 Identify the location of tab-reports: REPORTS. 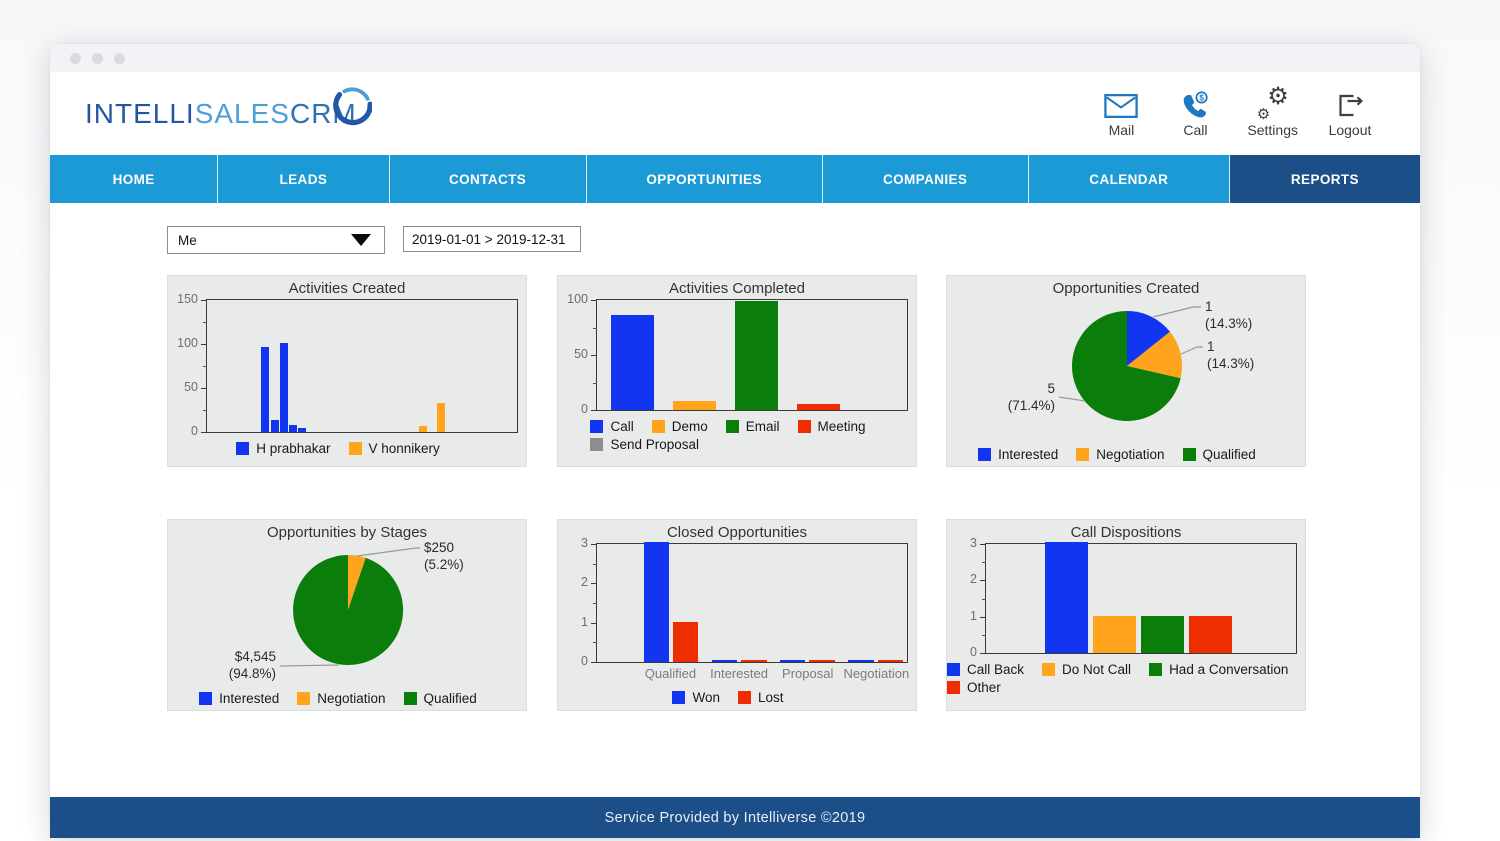
(1324, 179).